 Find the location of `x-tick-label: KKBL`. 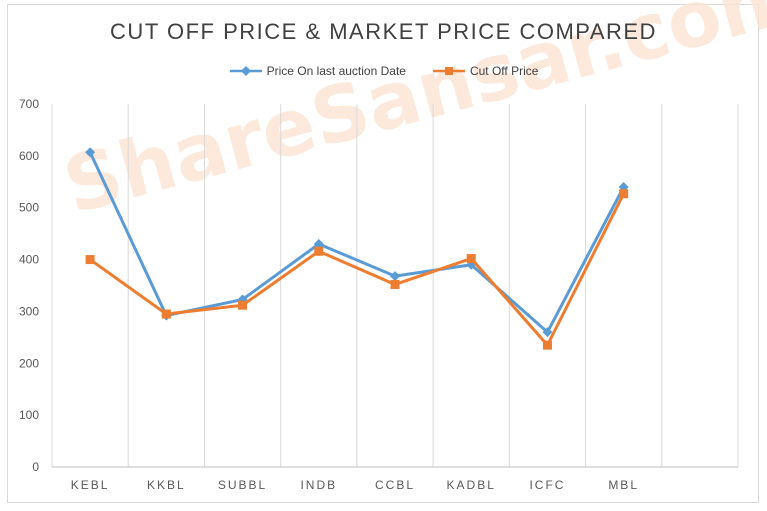

x-tick-label: KKBL is located at coordinates (166, 485).